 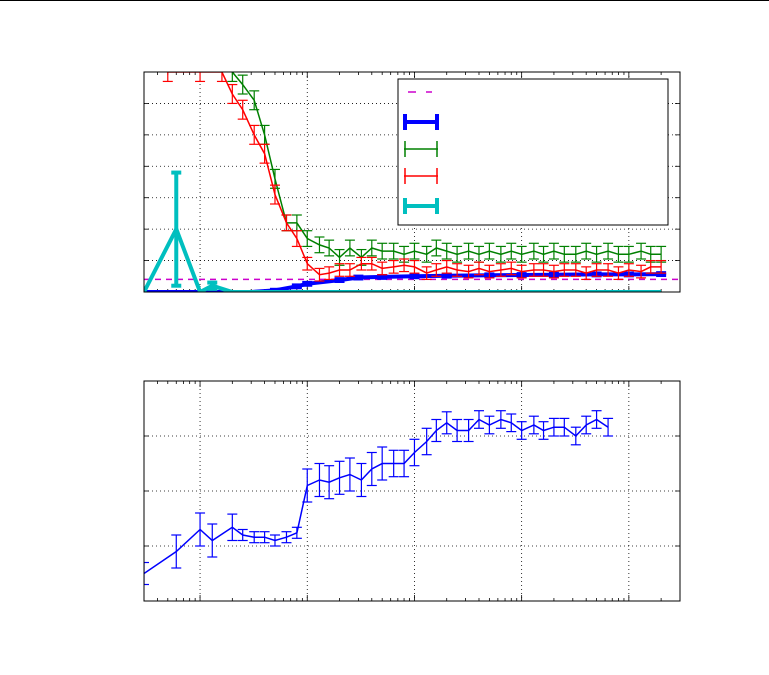 I want to click on legend-box, so click(x=533, y=152).